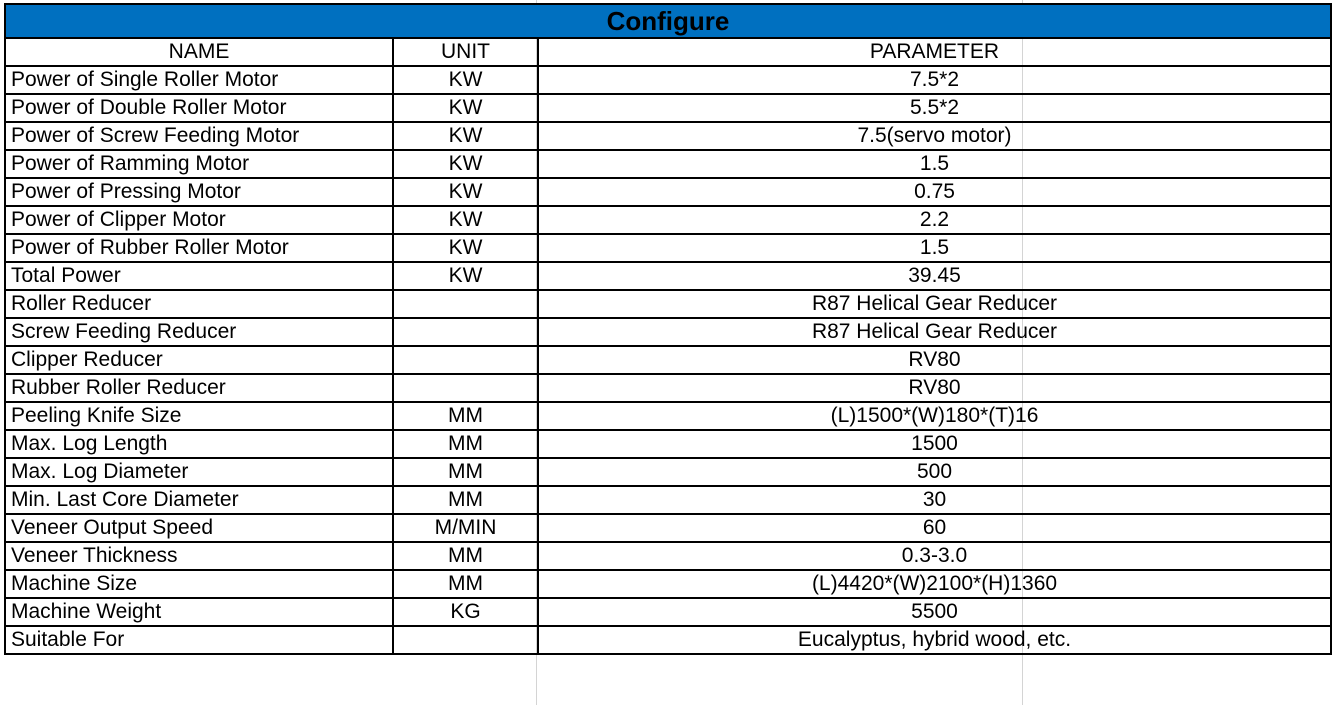 The width and height of the screenshot is (1335, 705). I want to click on parameter-cell: Eucalyptus, hybrid wood, etc., so click(934, 640).